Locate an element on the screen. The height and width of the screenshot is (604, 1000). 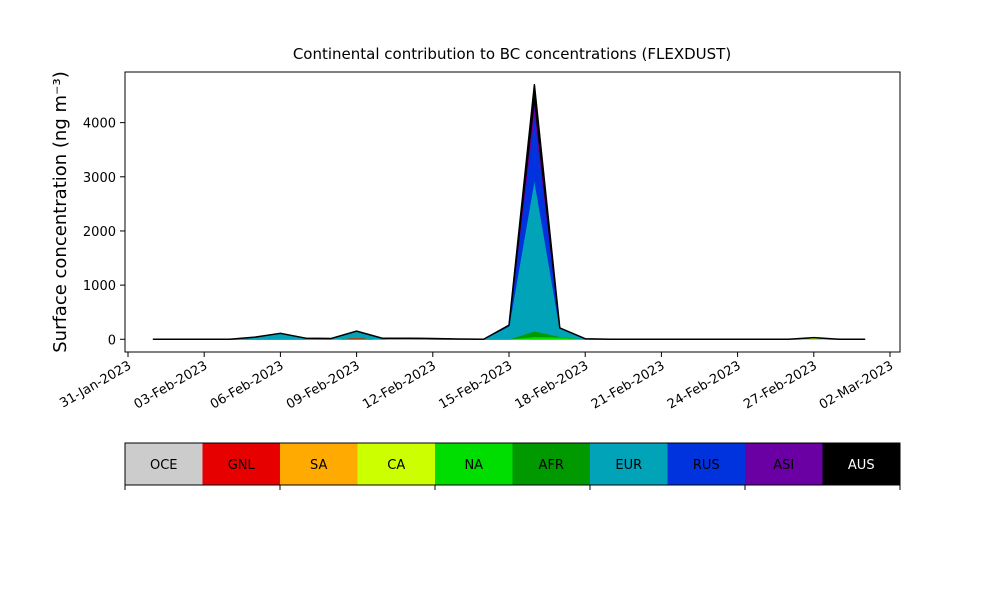
legend-label: OCE is located at coordinates (164, 465).